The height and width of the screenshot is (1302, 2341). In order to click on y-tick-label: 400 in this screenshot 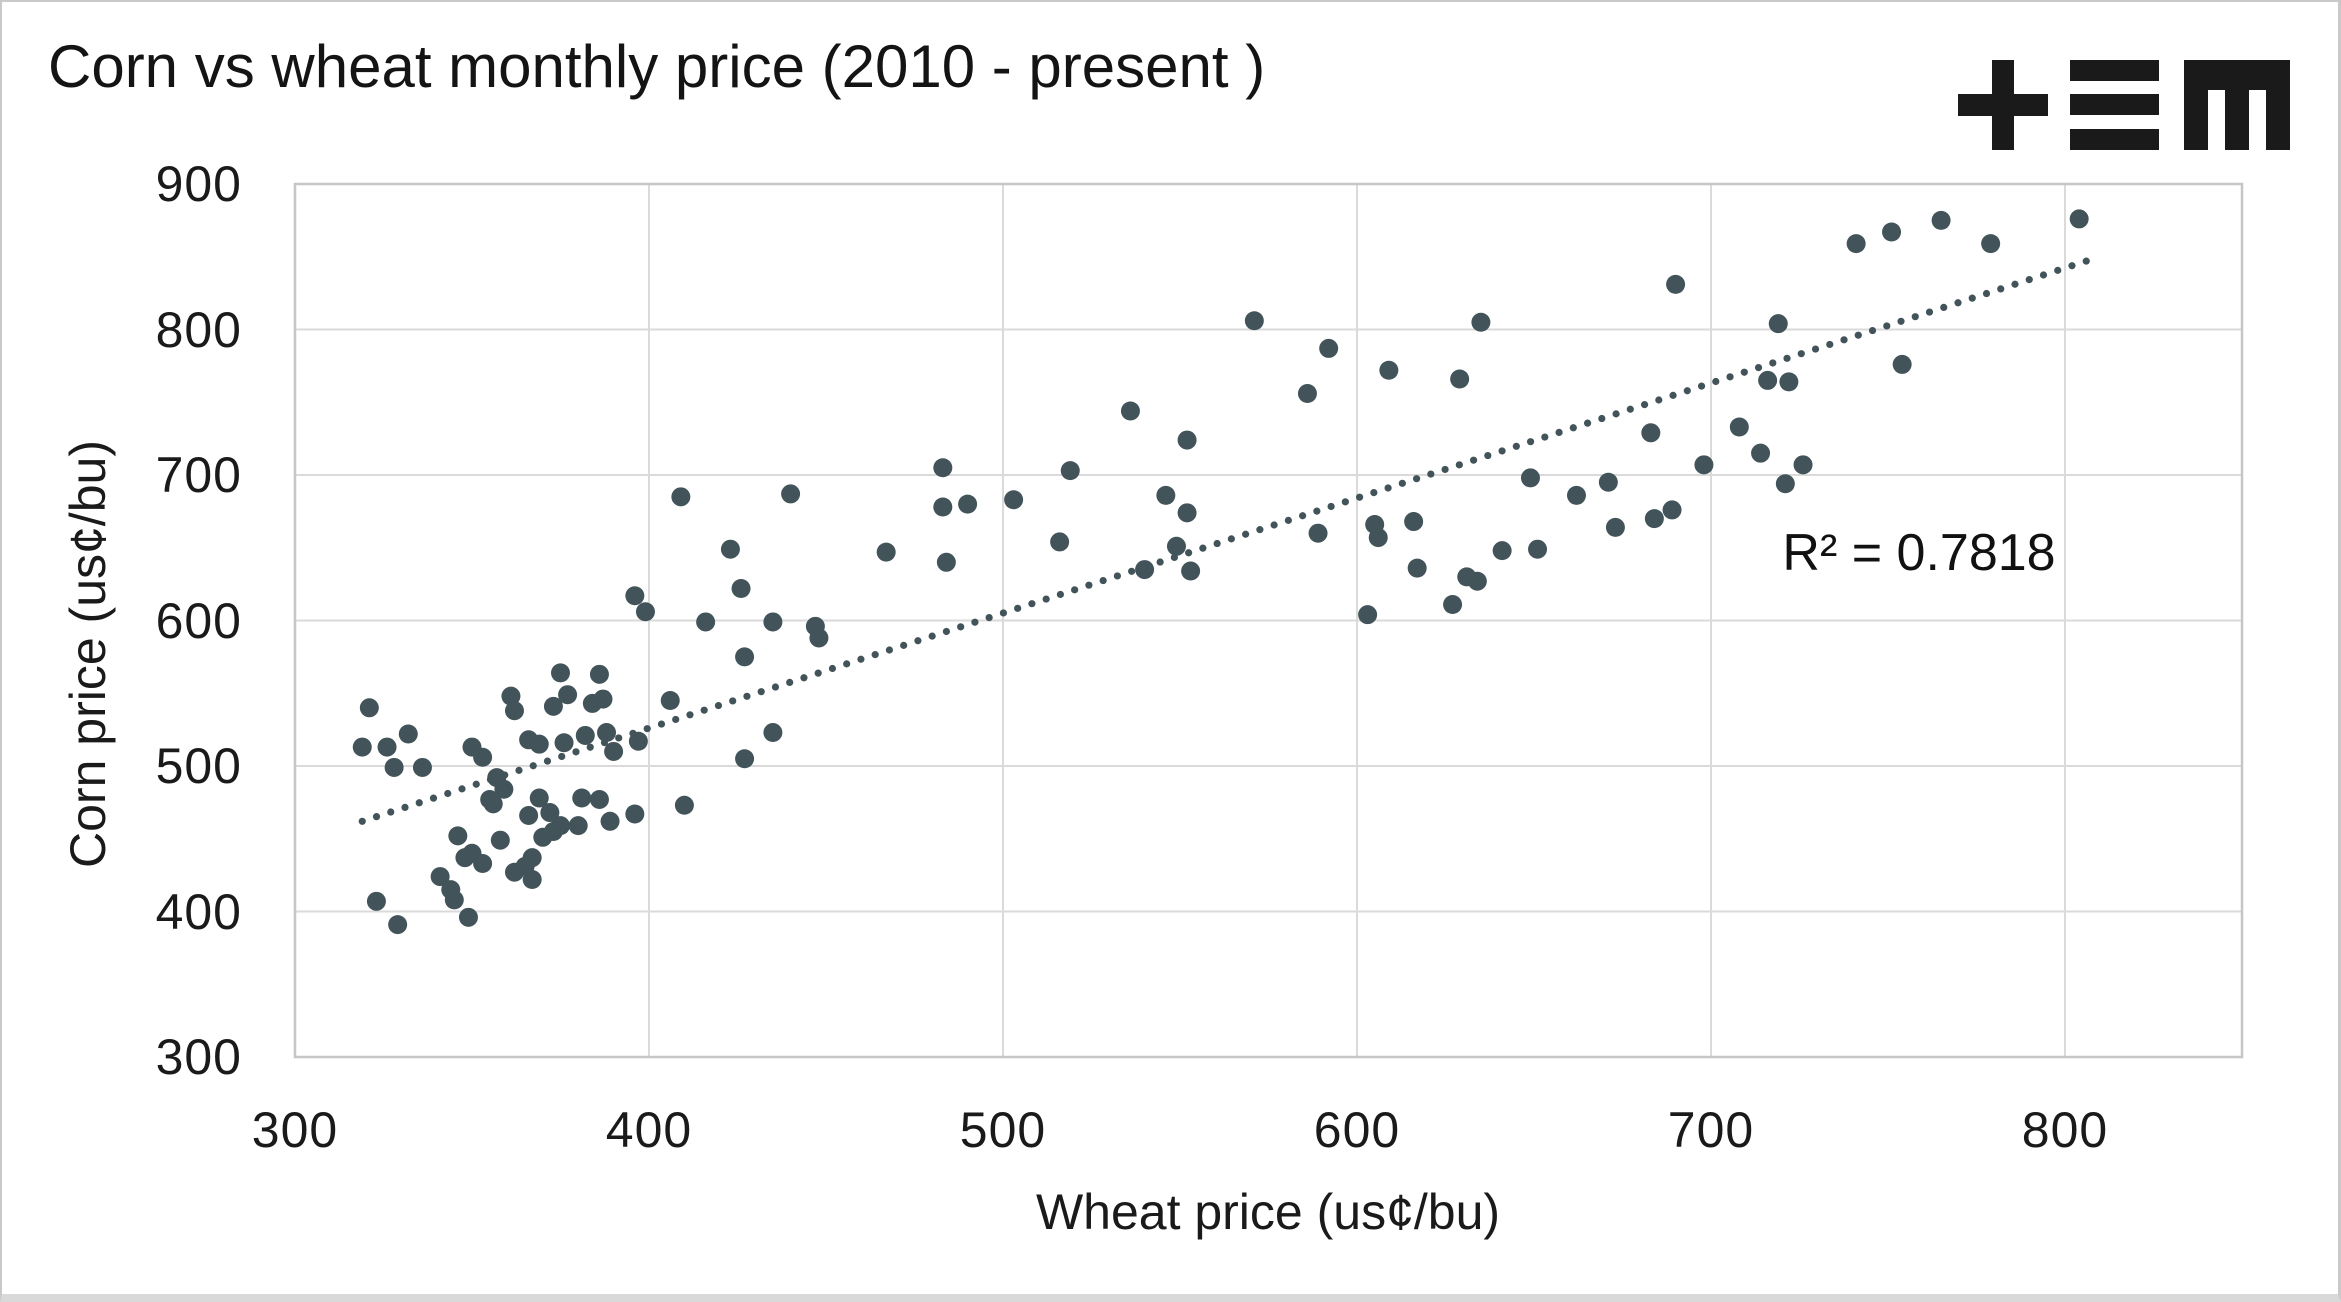, I will do `click(198, 911)`.